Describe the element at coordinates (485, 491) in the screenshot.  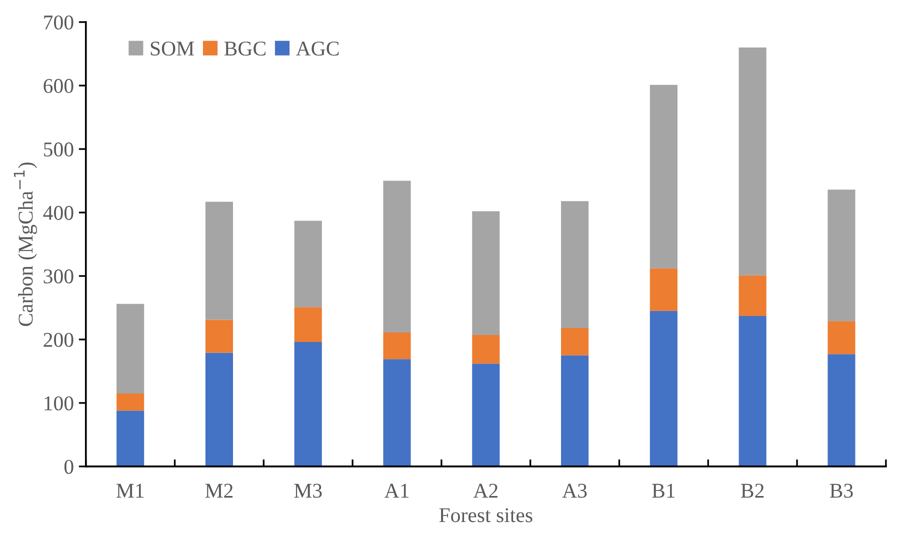
I see `x-tick-label: A2` at that location.